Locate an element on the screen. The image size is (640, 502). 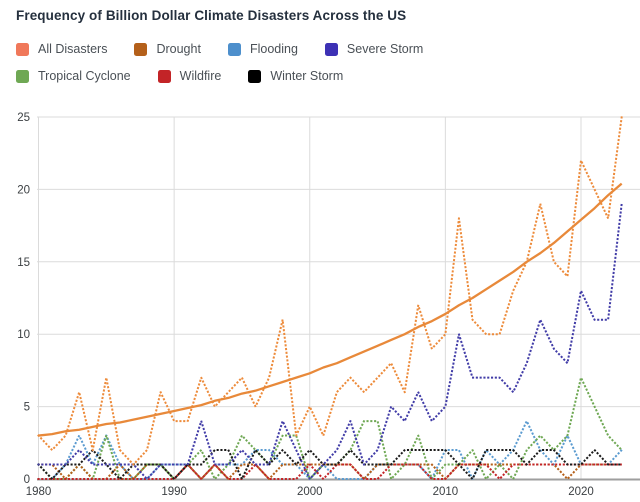
legend-label: Winter Storm is located at coordinates (307, 76).